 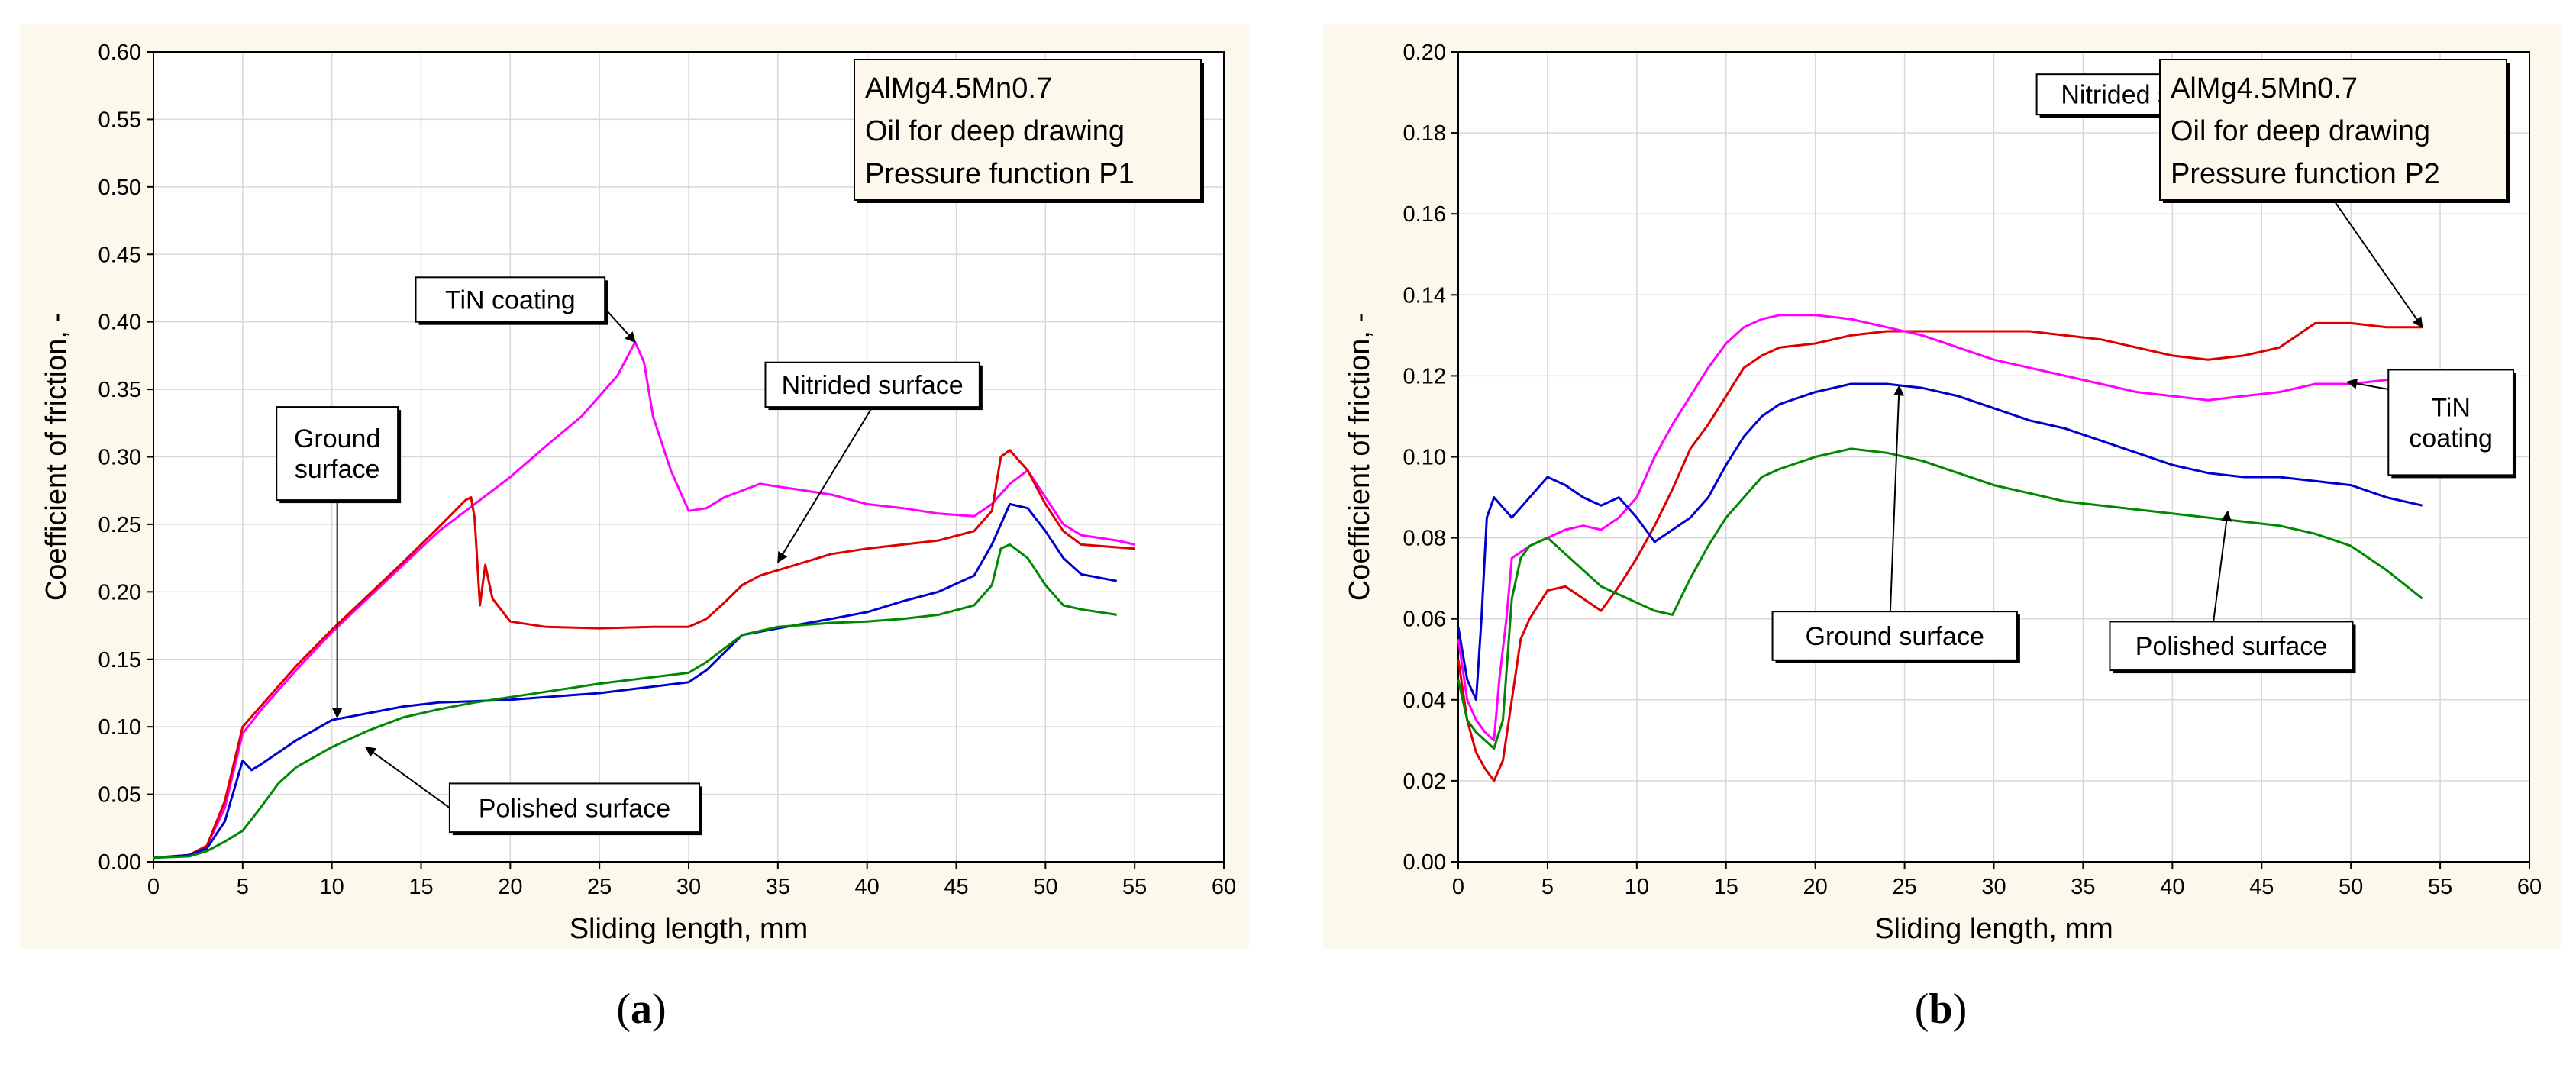 What do you see at coordinates (1360, 457) in the screenshot?
I see `y-axis-label: Coefficient of friction, -` at bounding box center [1360, 457].